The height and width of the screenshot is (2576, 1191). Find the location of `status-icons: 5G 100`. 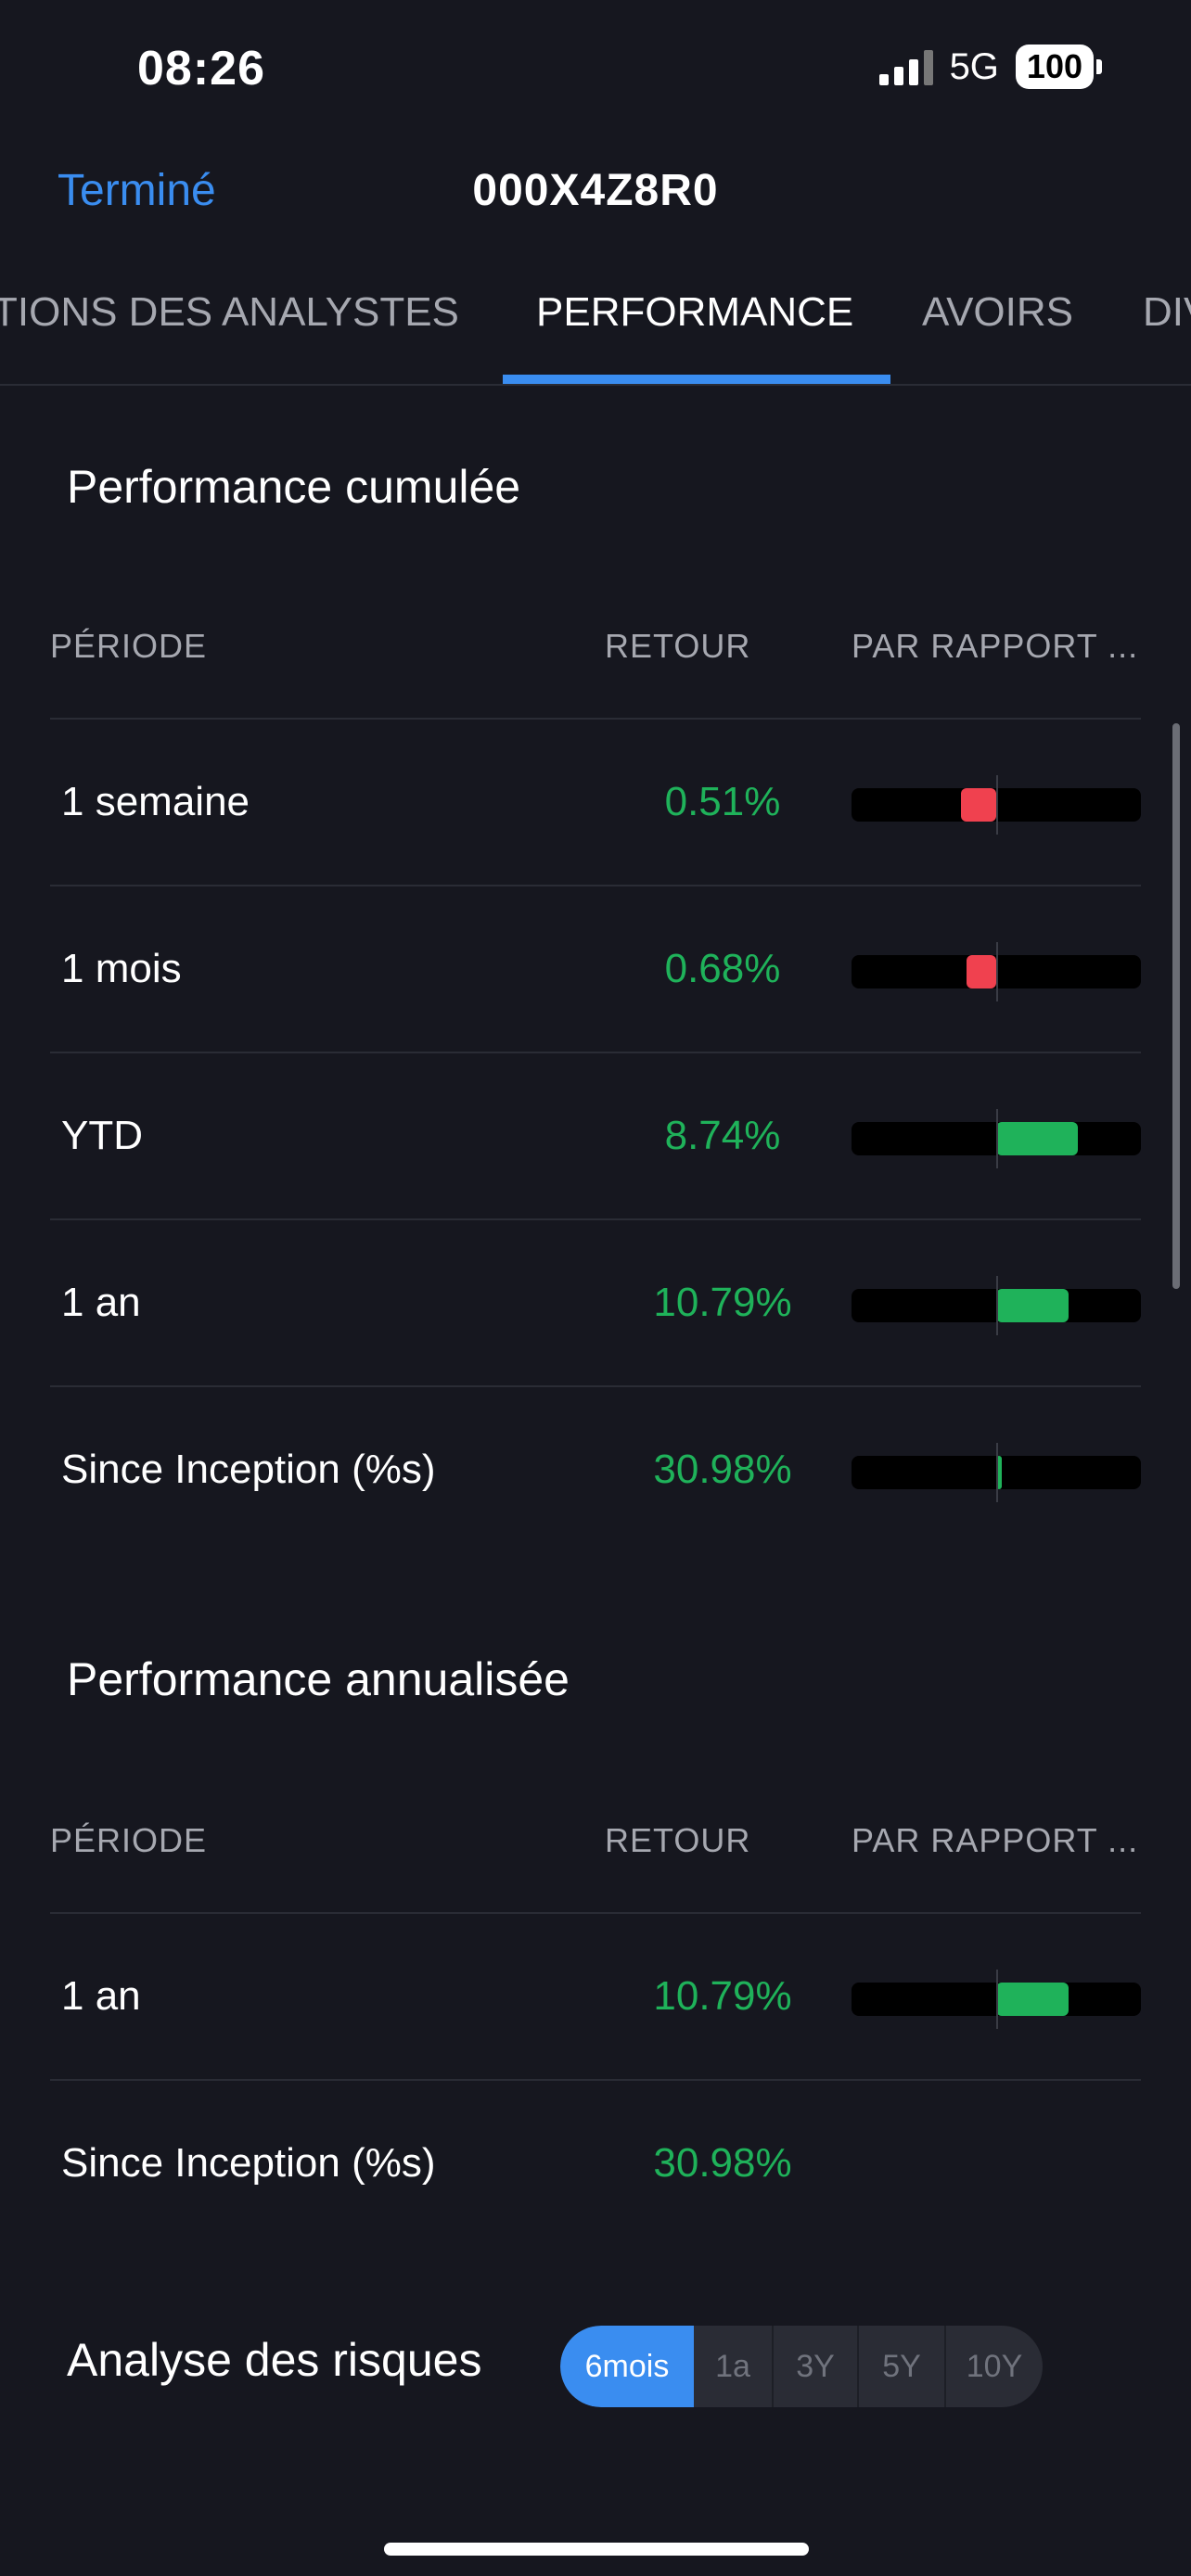

status-icons: 5G 100 is located at coordinates (990, 67).